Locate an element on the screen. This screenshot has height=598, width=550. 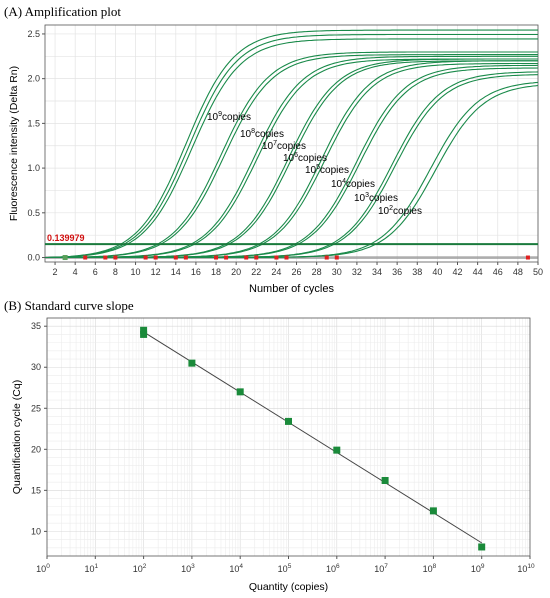
x-tick-label: 10⁷ is located at coordinates (381, 568).